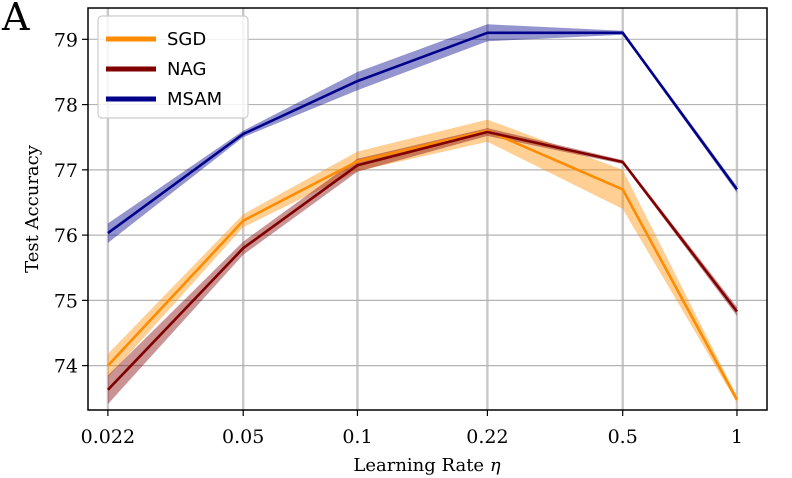 This screenshot has width=792, height=478. Describe the element at coordinates (32, 208) in the screenshot. I see `y-axis-label: Test Accuracy` at that location.